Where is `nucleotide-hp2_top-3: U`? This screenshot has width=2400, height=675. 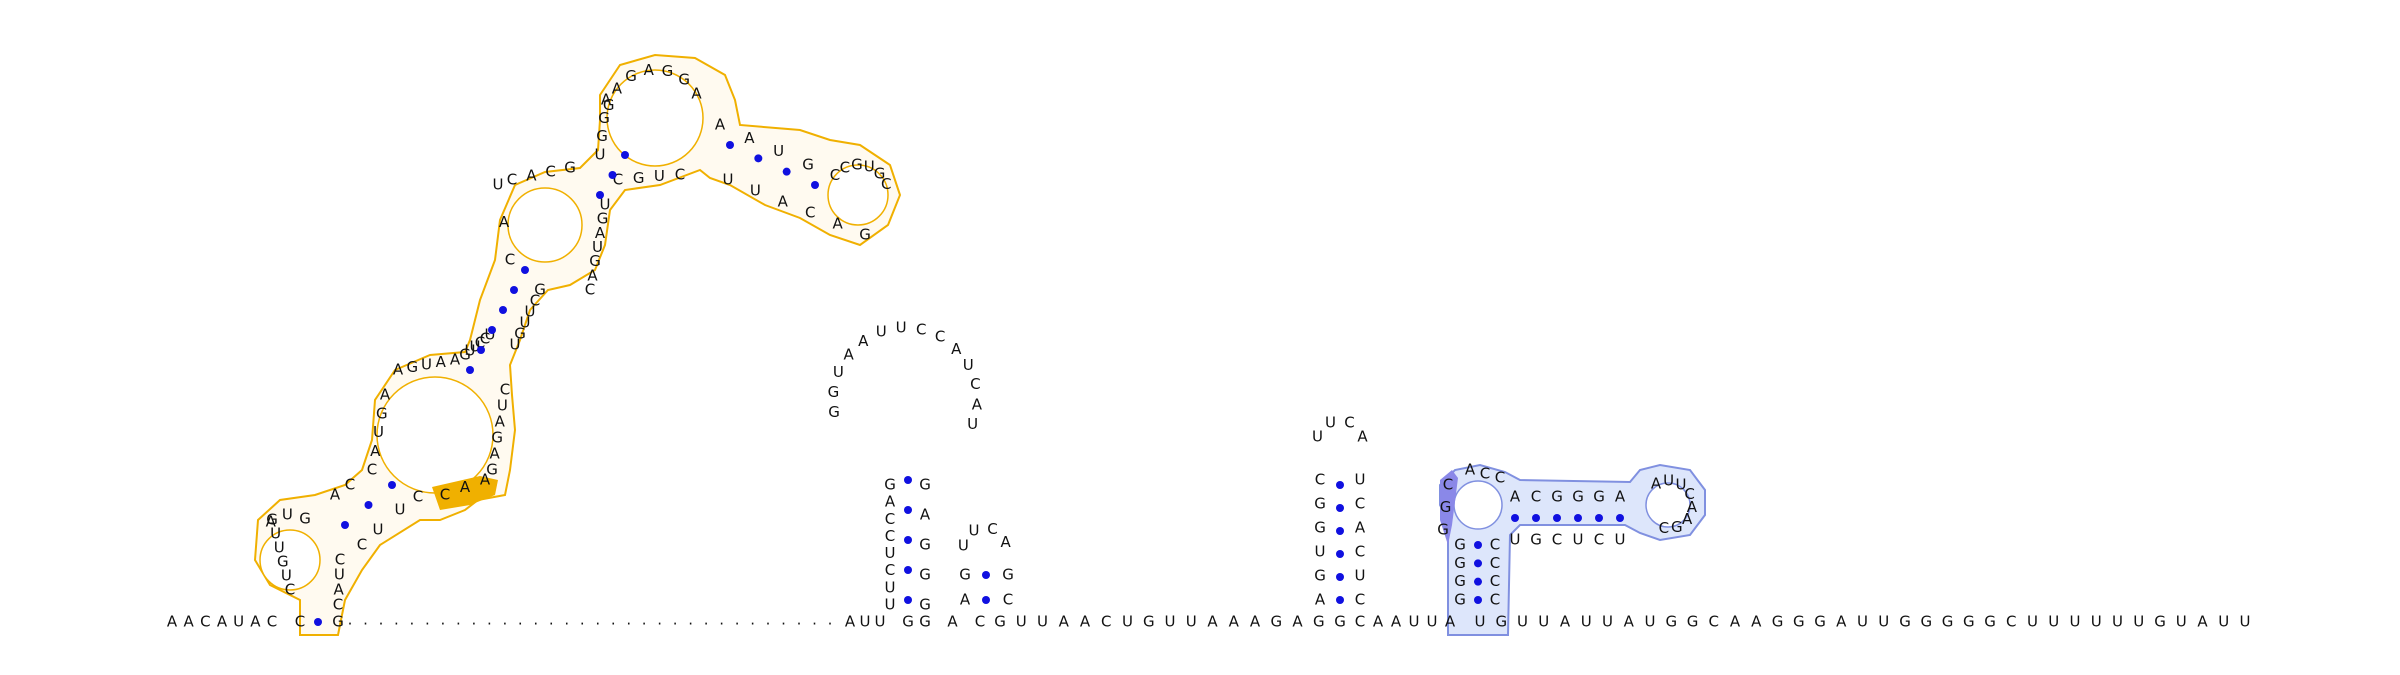
nucleotide-hp2_top-3: U is located at coordinates (869, 167).